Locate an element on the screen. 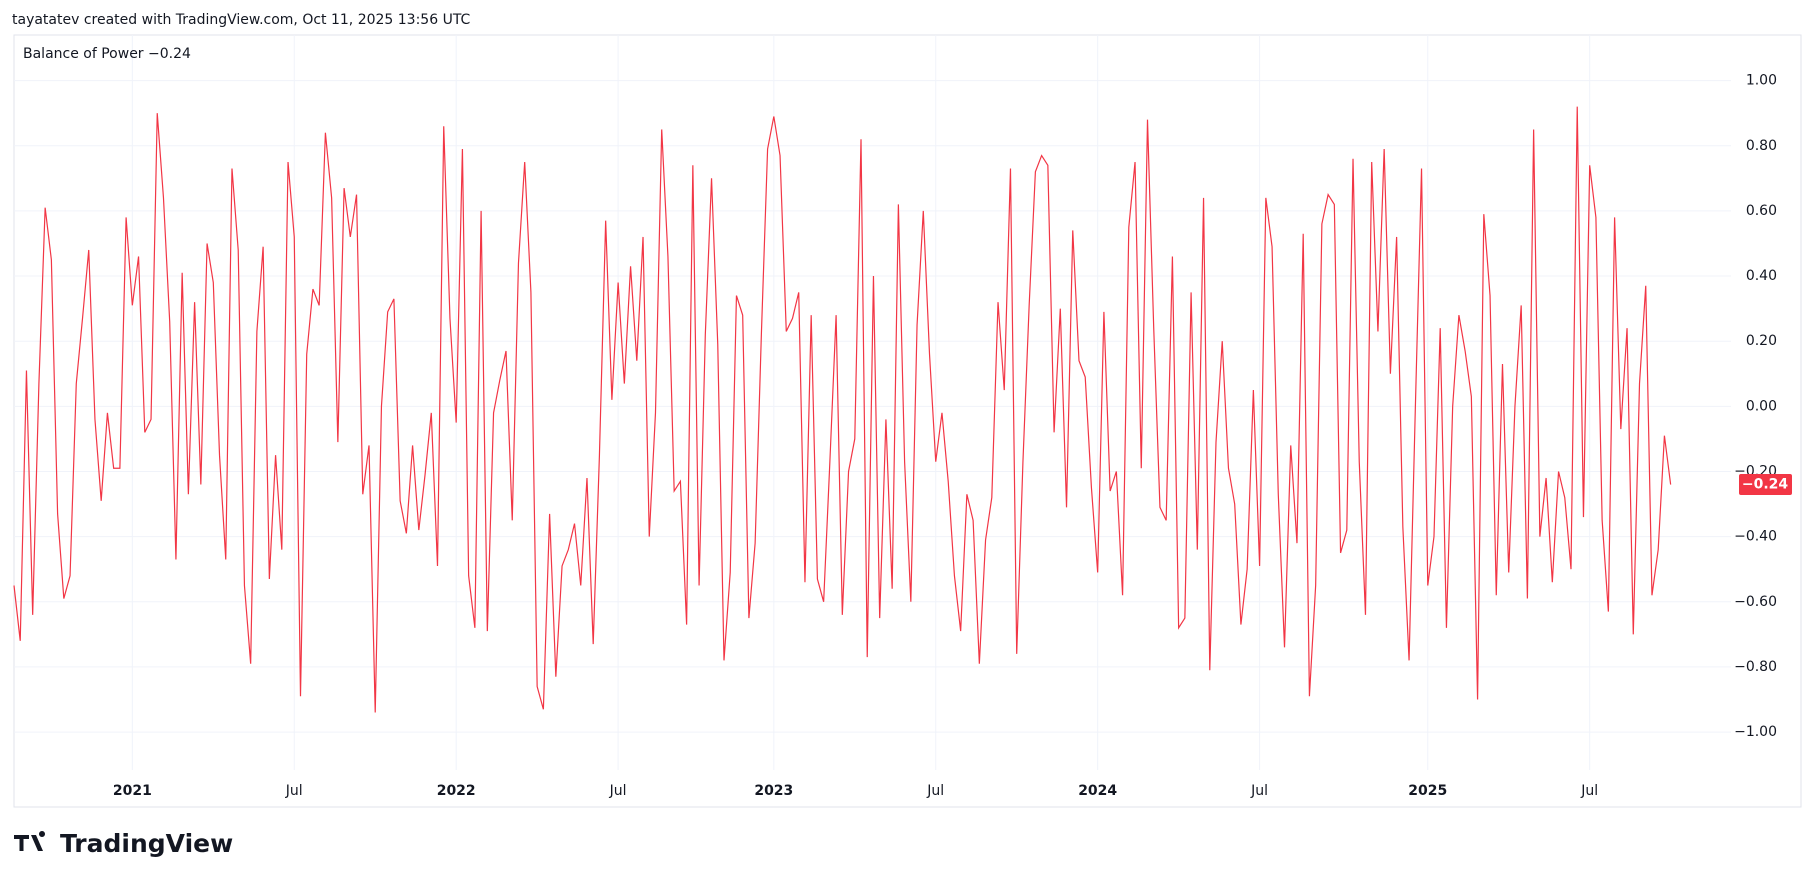 Image resolution: width=1815 pixels, height=883 pixels. y-tick-label: −0.80 is located at coordinates (1755, 667).